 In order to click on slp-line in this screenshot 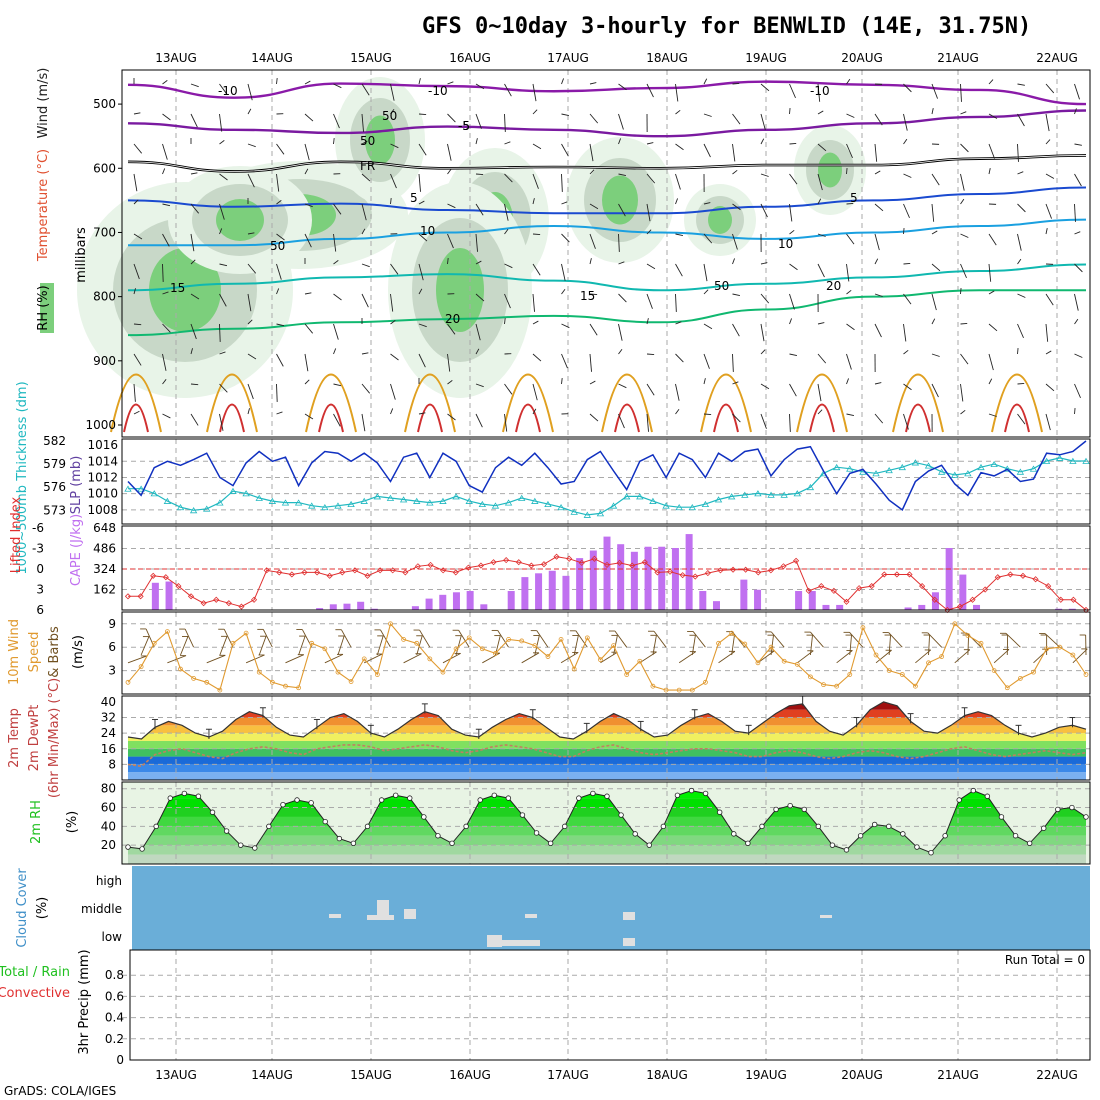, I will do `click(607, 476)`.